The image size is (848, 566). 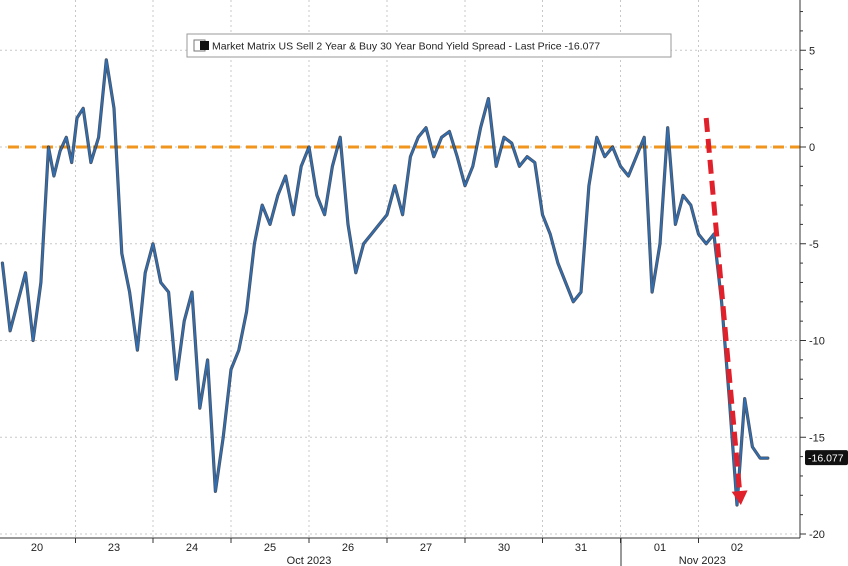 I want to click on x-tick-label: 26, so click(x=348, y=548).